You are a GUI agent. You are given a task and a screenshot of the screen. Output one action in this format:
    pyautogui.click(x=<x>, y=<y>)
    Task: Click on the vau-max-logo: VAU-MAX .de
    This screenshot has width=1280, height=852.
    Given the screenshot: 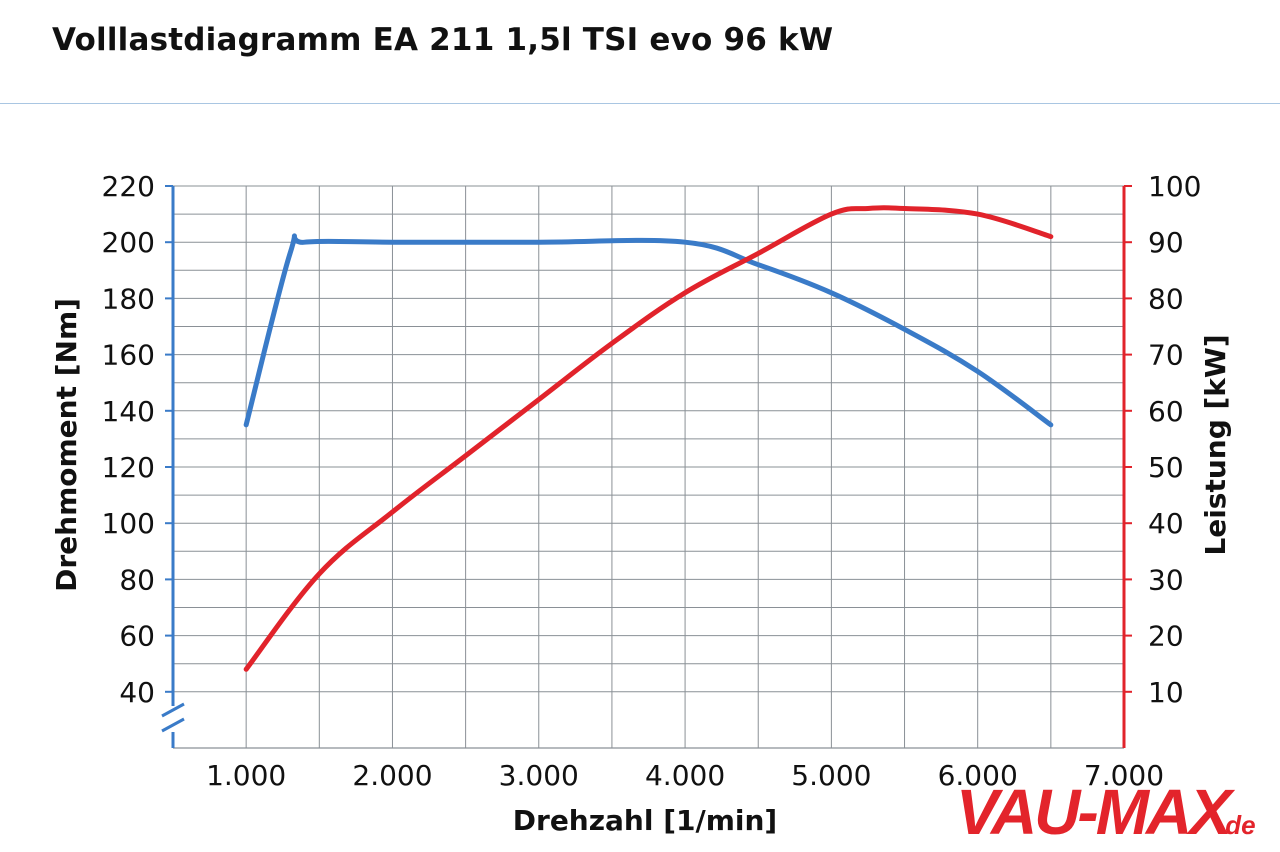 What is the action you would take?
    pyautogui.click(x=1106, y=811)
    